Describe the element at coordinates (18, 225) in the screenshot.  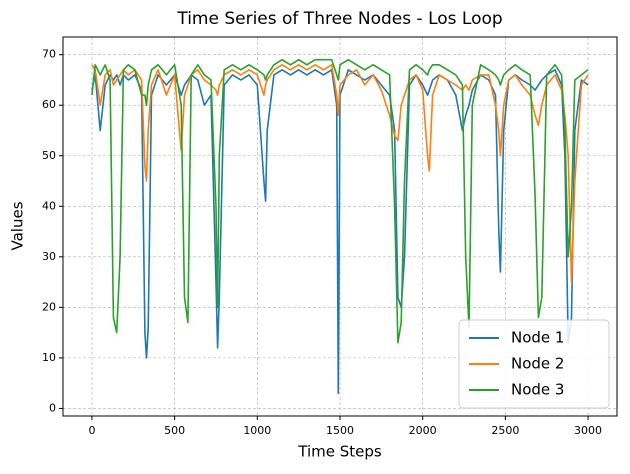
I see `y-axis-label: Values` at that location.